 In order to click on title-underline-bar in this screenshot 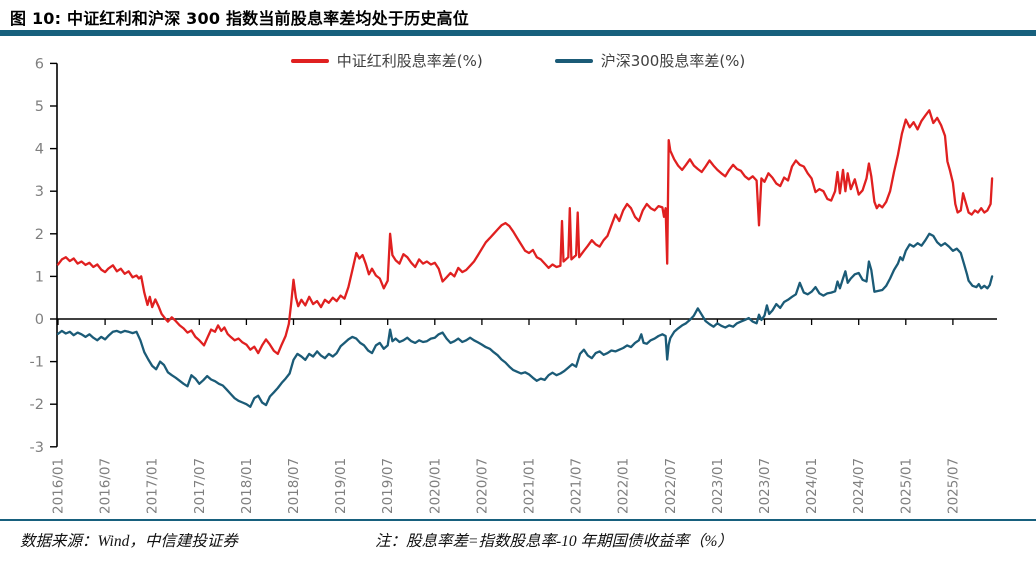, I will do `click(518, 33)`.